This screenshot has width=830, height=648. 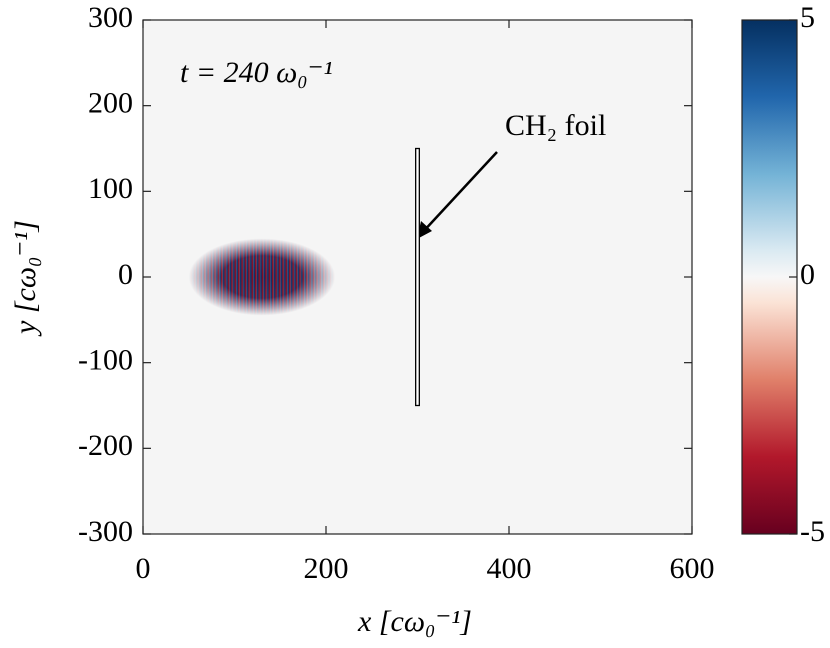 What do you see at coordinates (769, 277) in the screenshot?
I see `colorbar` at bounding box center [769, 277].